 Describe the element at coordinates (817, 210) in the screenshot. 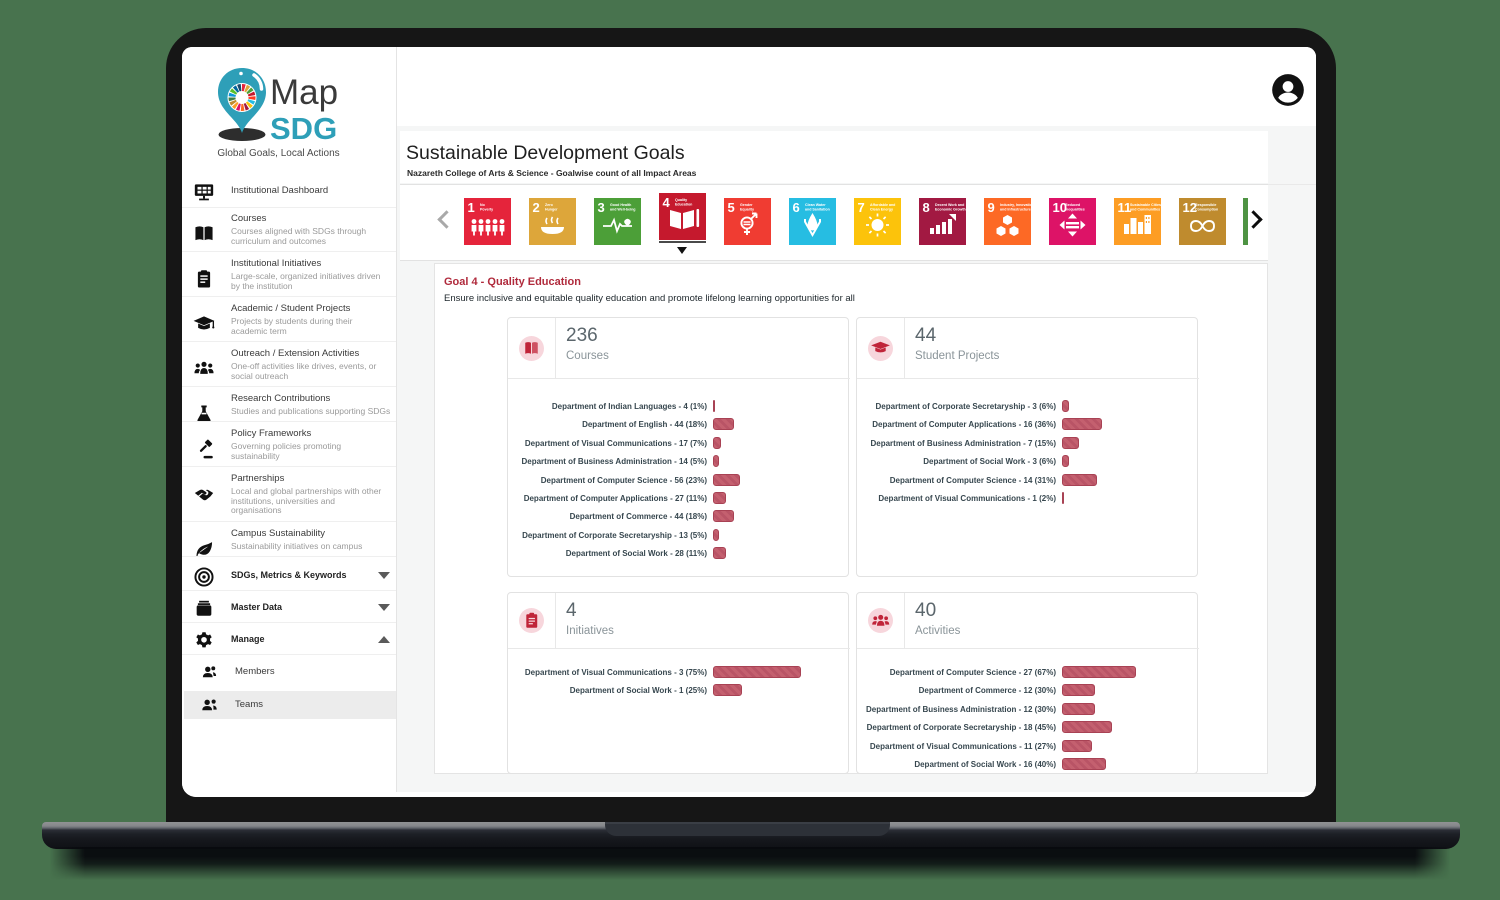

I see `svg-text: and Sanitation` at that location.